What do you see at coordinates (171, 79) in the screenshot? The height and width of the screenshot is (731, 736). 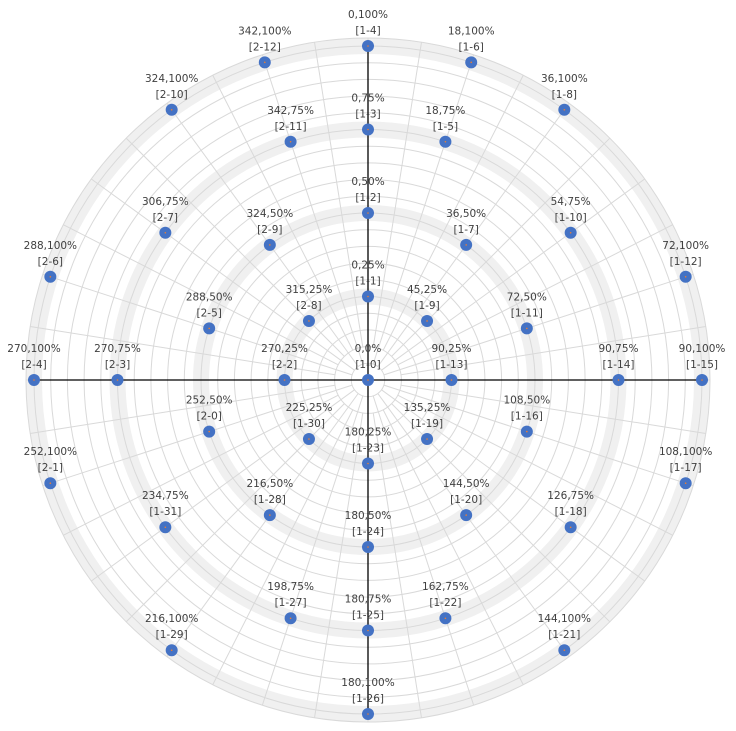 I see `point-label-value: 324,100%` at bounding box center [171, 79].